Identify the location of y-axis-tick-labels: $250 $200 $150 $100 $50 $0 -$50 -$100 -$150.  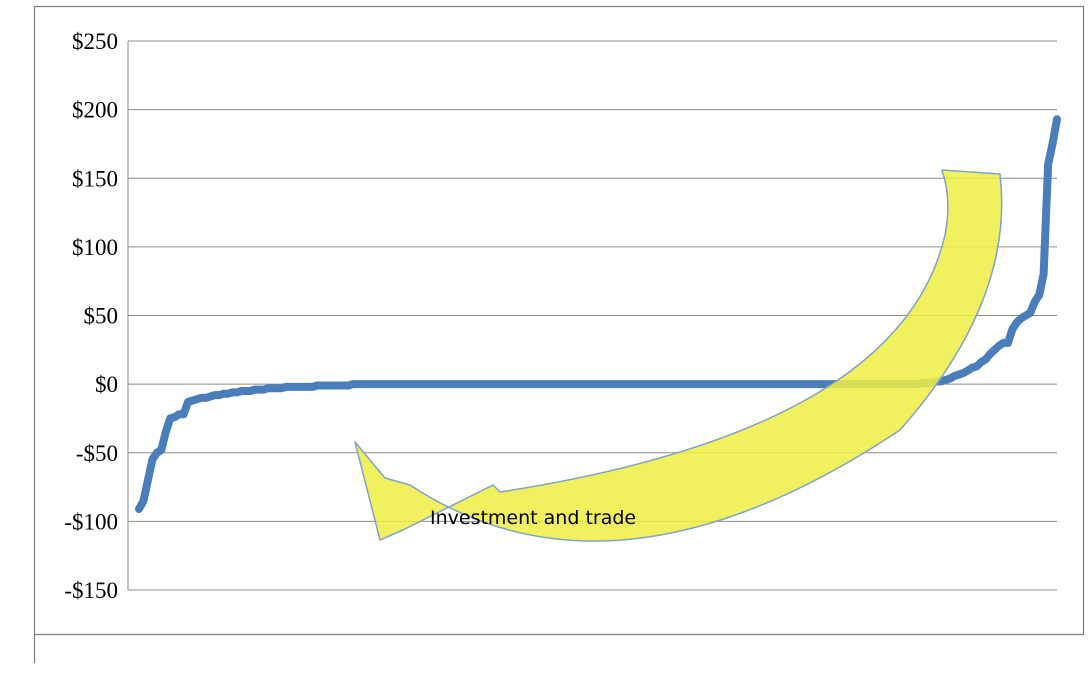
(91, 316).